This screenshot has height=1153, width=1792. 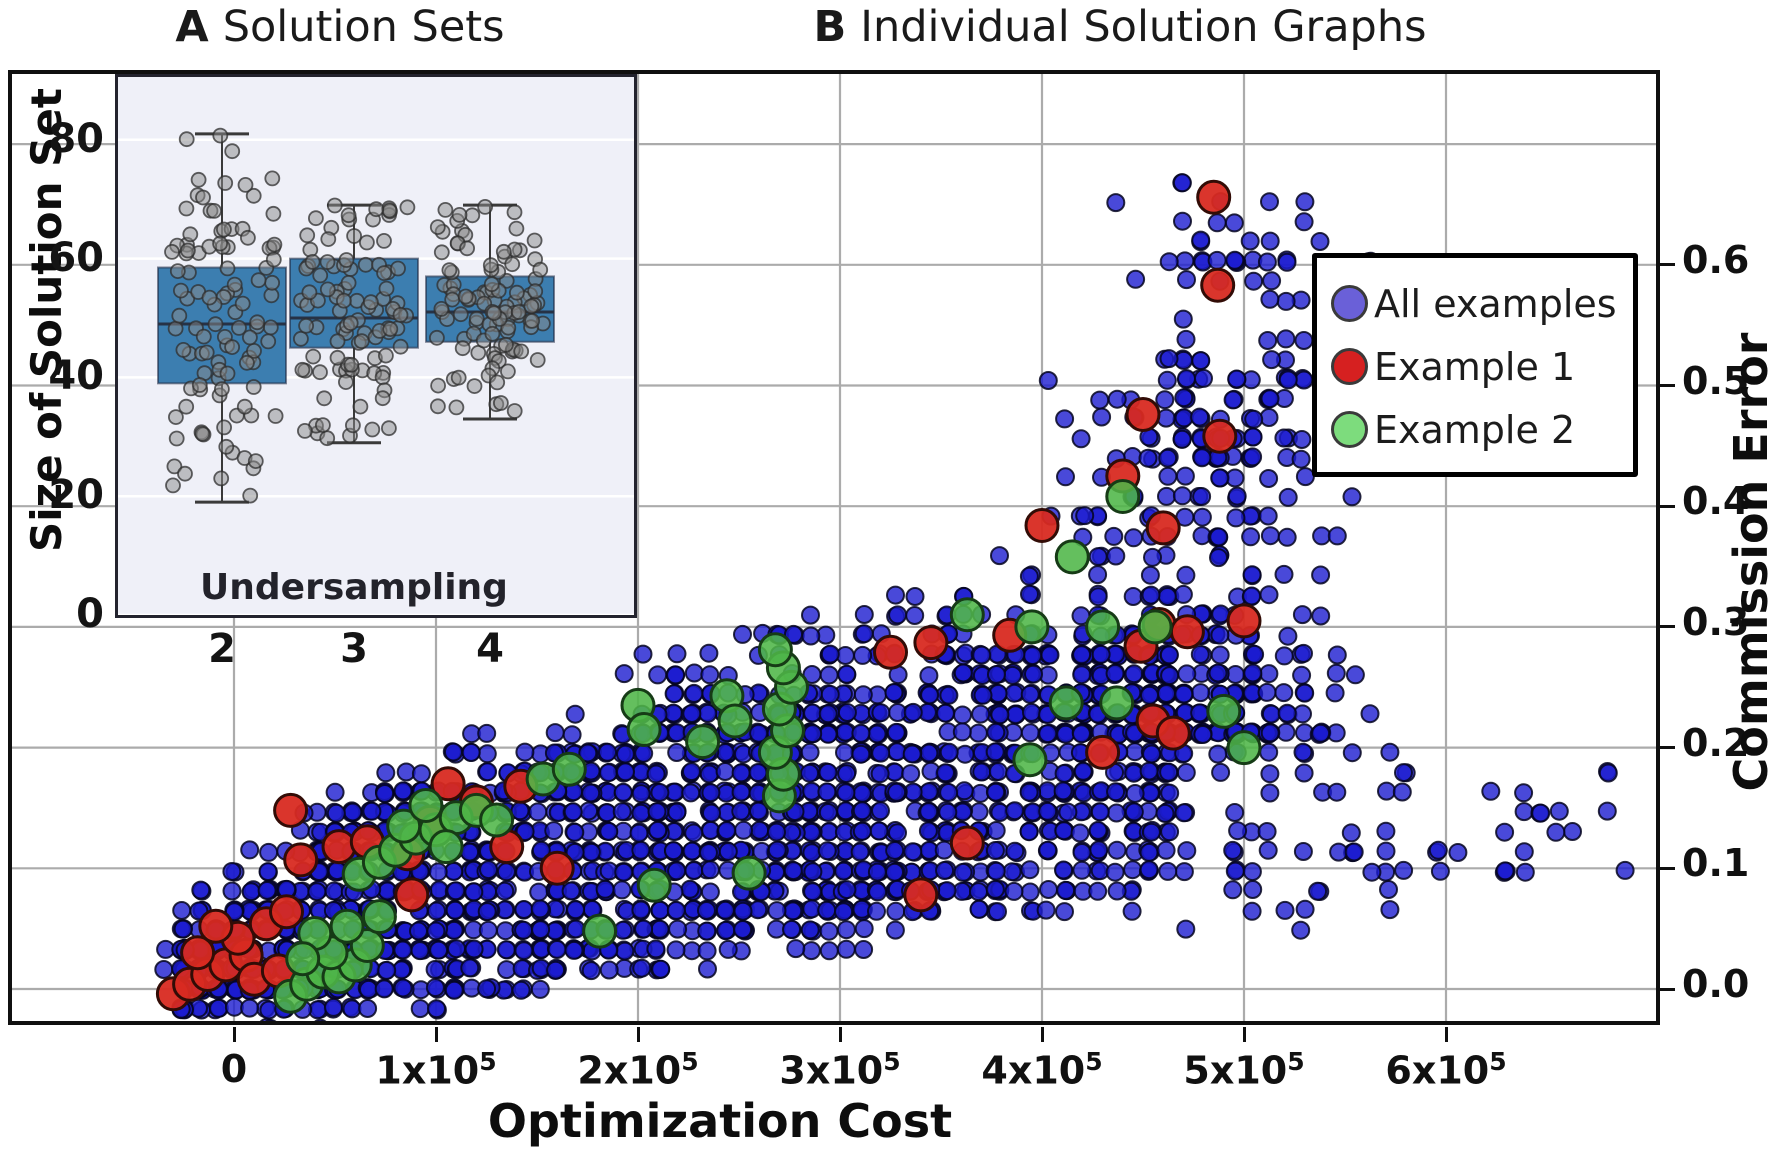 I want to click on y-tick-label: 0.1, so click(x=1716, y=863).